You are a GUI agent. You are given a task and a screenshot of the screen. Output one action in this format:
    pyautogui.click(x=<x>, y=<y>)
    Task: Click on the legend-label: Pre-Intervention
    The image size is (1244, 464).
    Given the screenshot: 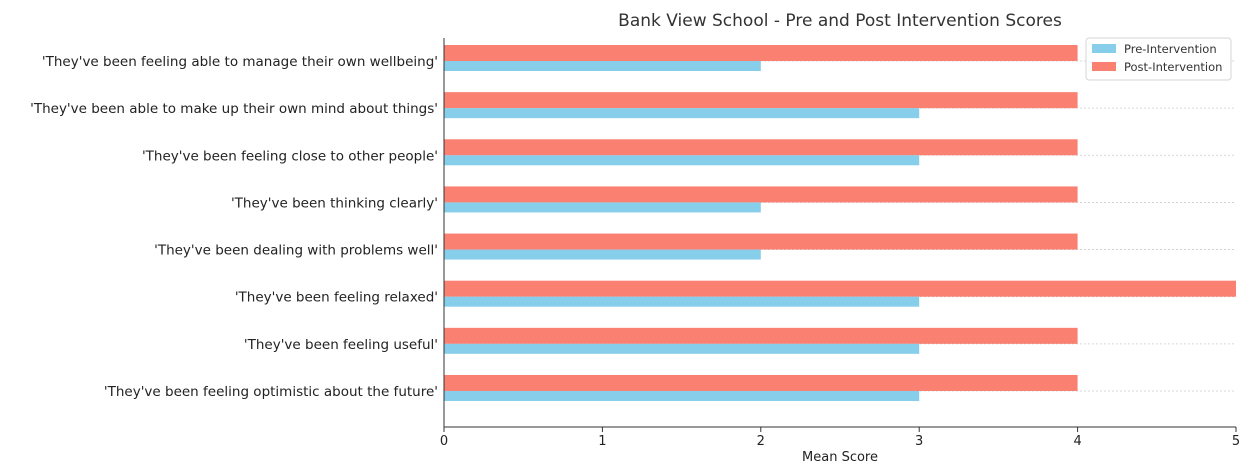 What is the action you would take?
    pyautogui.click(x=1170, y=49)
    